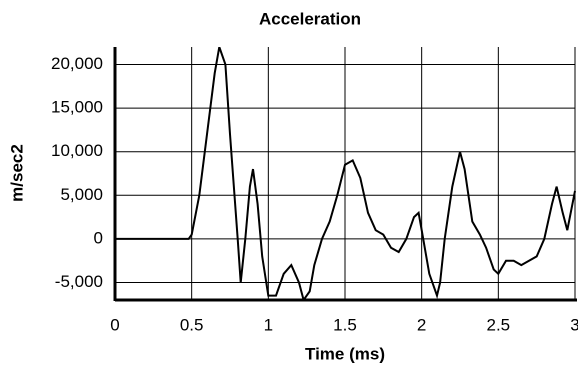 The image size is (578, 366). What do you see at coordinates (98, 237) in the screenshot?
I see `y-tick-label: 0` at bounding box center [98, 237].